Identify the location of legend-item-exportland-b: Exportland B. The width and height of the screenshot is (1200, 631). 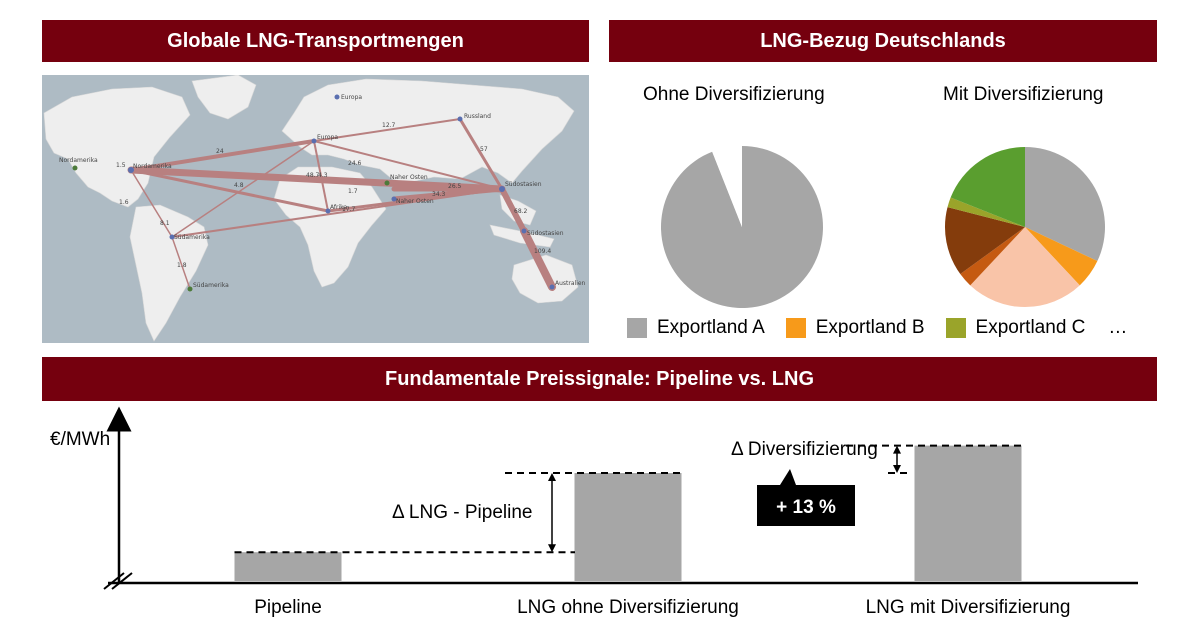
(855, 328).